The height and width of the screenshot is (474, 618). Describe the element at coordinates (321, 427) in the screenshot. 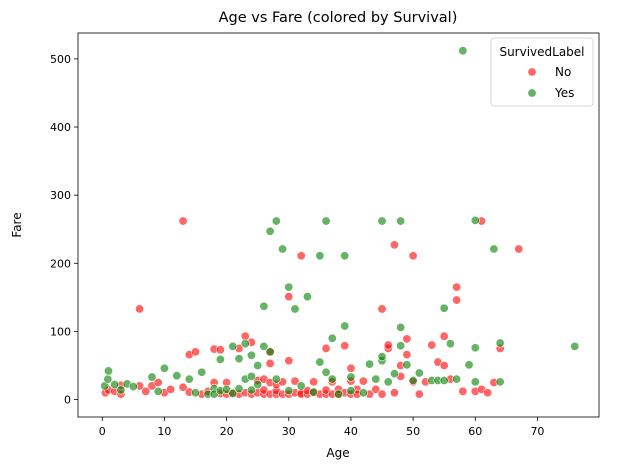

I see `x-axis: 0 10 20 30 40 50 60 70` at that location.